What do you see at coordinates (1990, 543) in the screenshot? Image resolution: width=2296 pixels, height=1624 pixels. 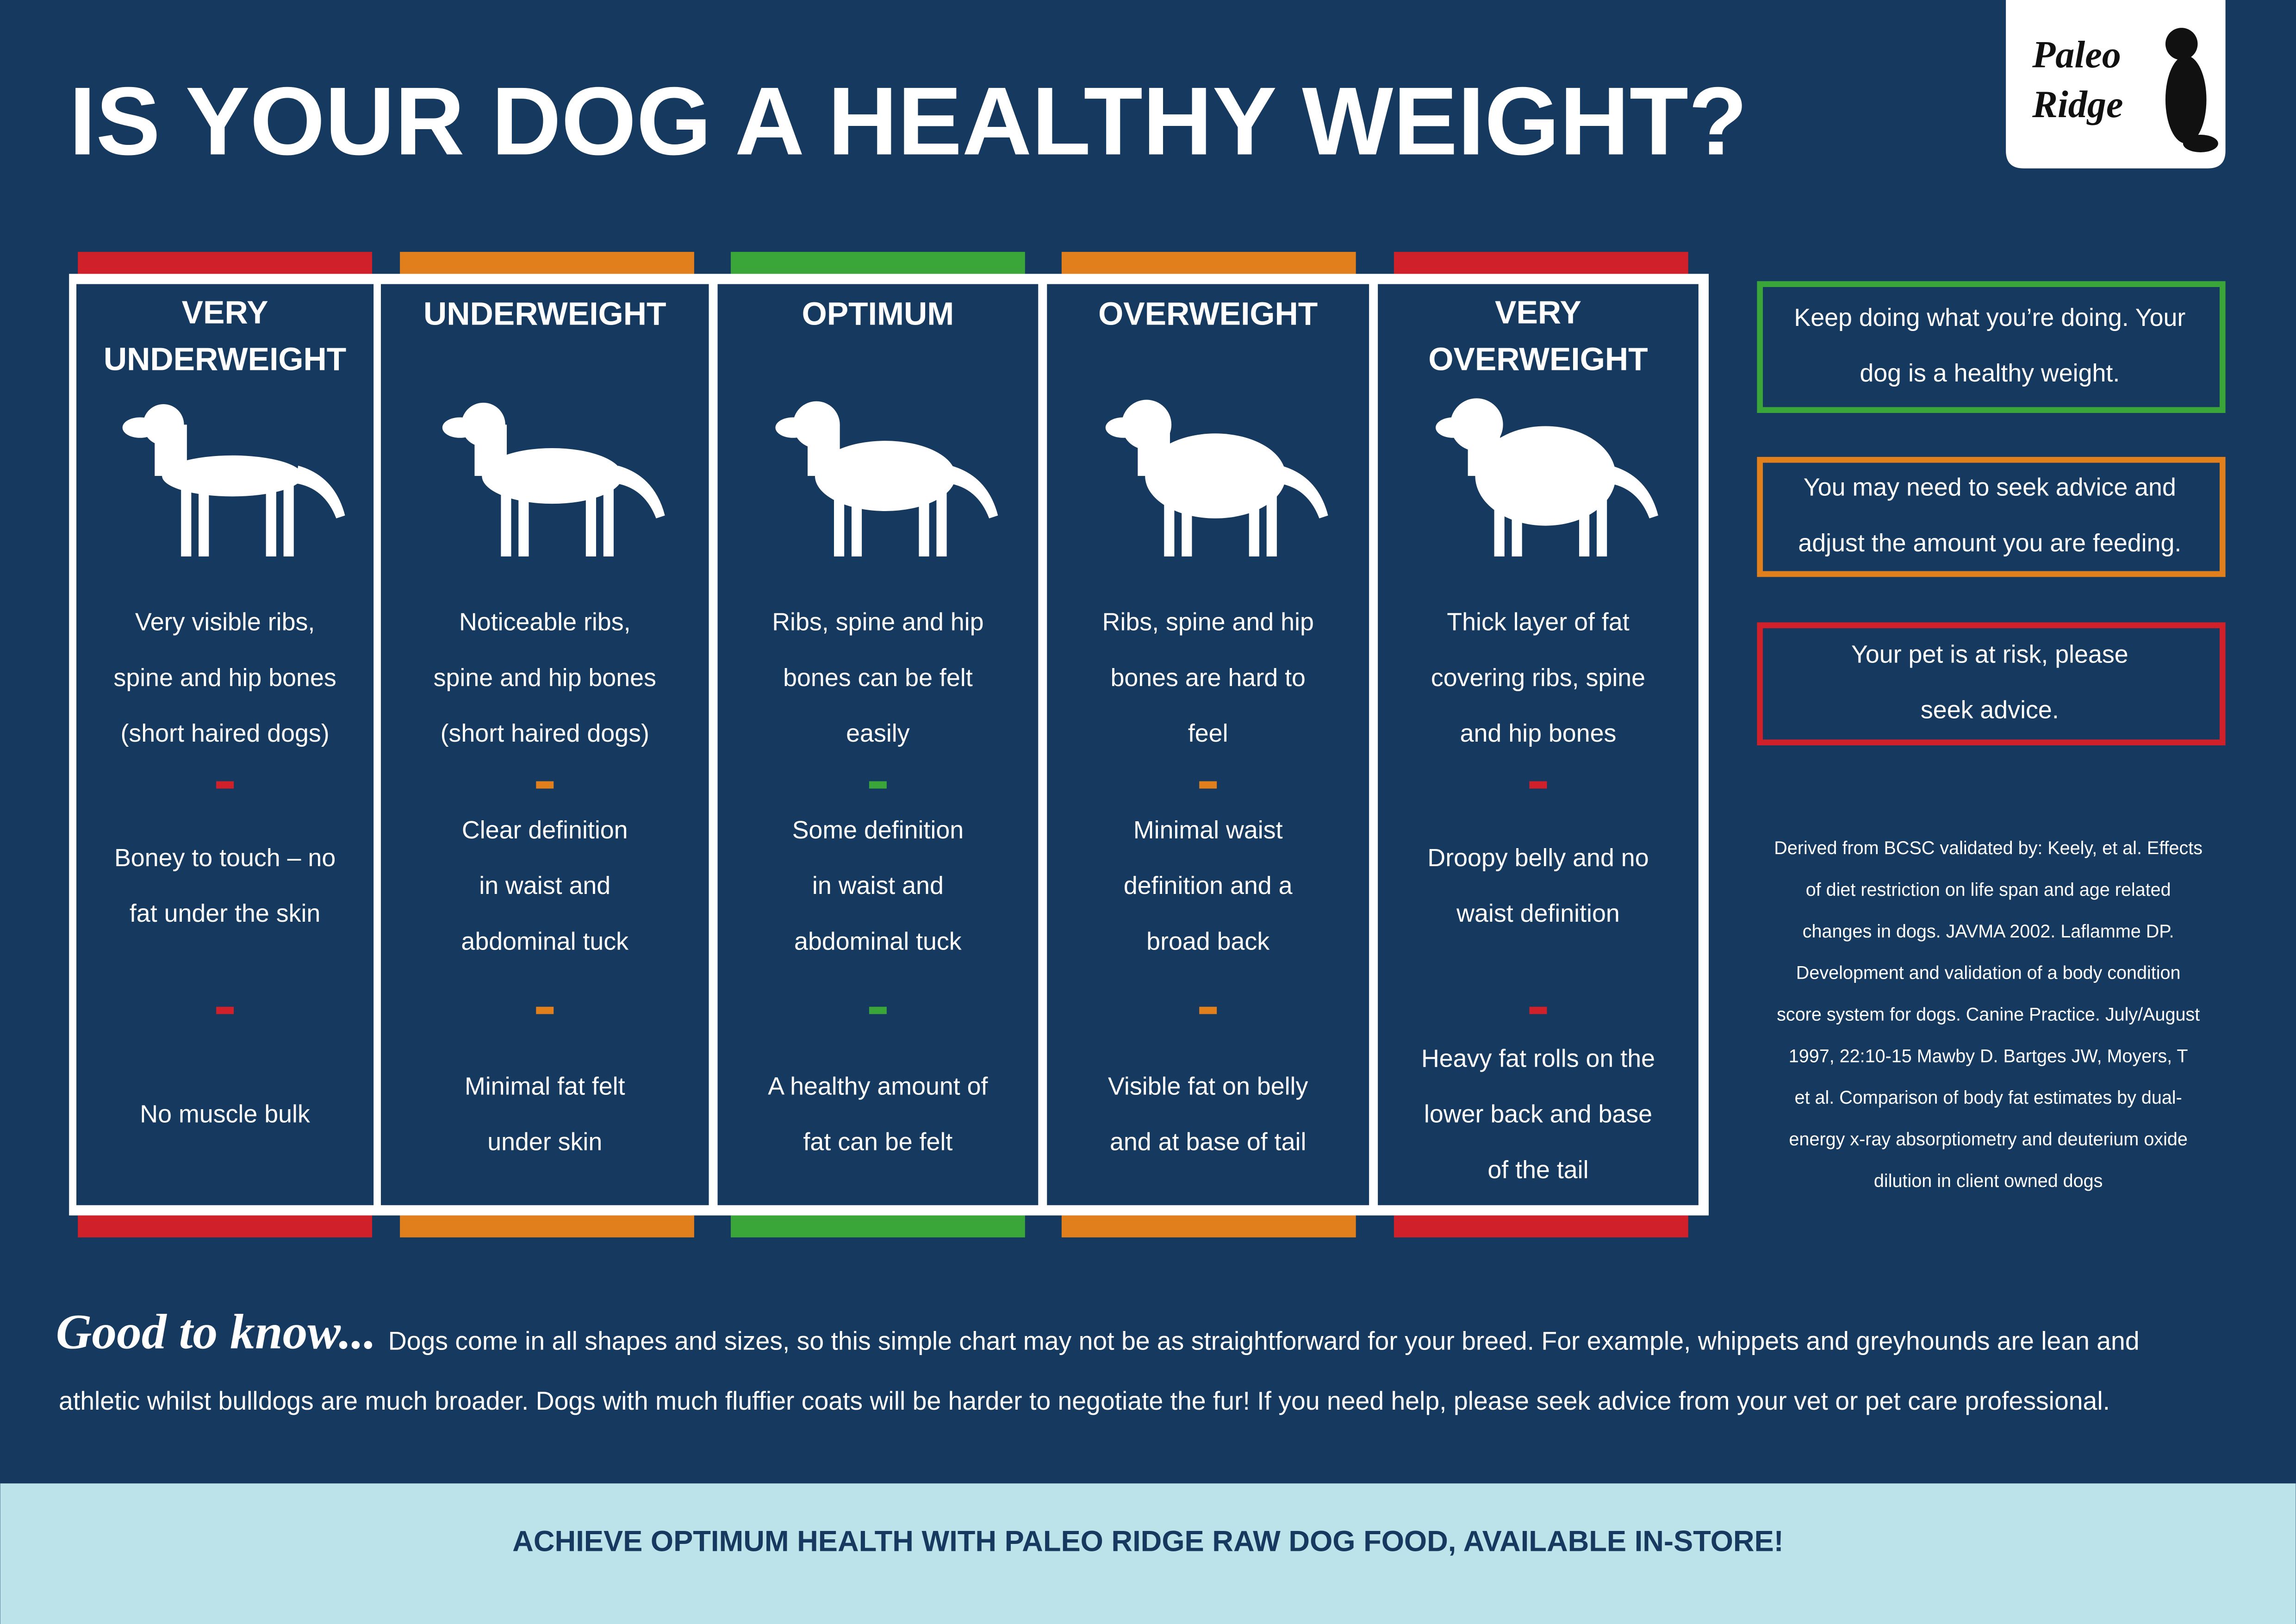 I see `legend-text: adjust the amount you are feeding.` at bounding box center [1990, 543].